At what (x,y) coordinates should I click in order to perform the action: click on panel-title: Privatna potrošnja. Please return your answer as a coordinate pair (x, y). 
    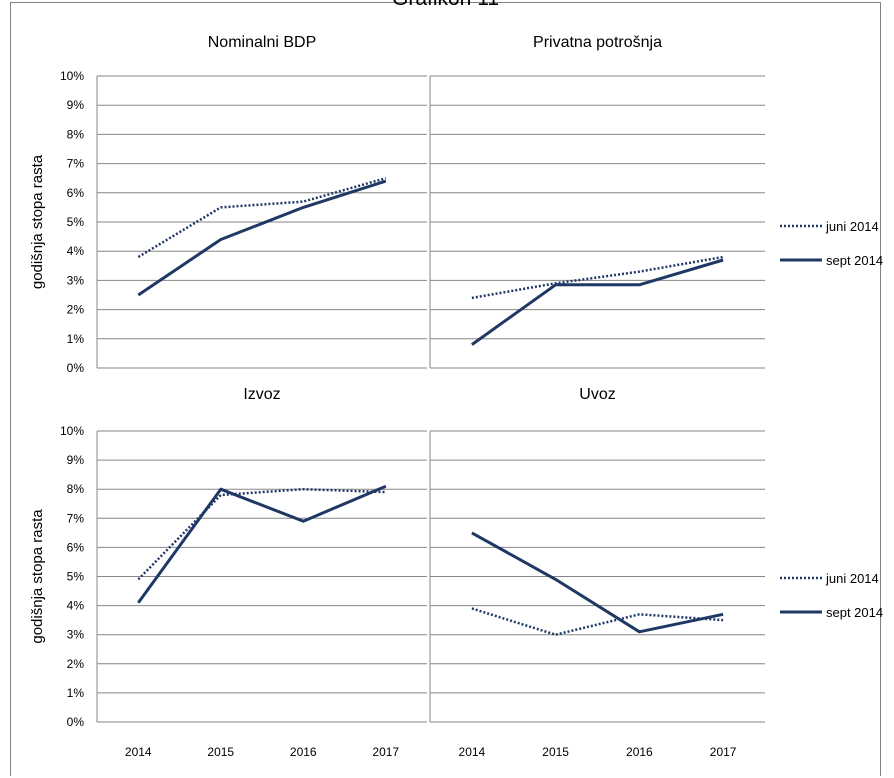
    Looking at the image, I should click on (597, 42).